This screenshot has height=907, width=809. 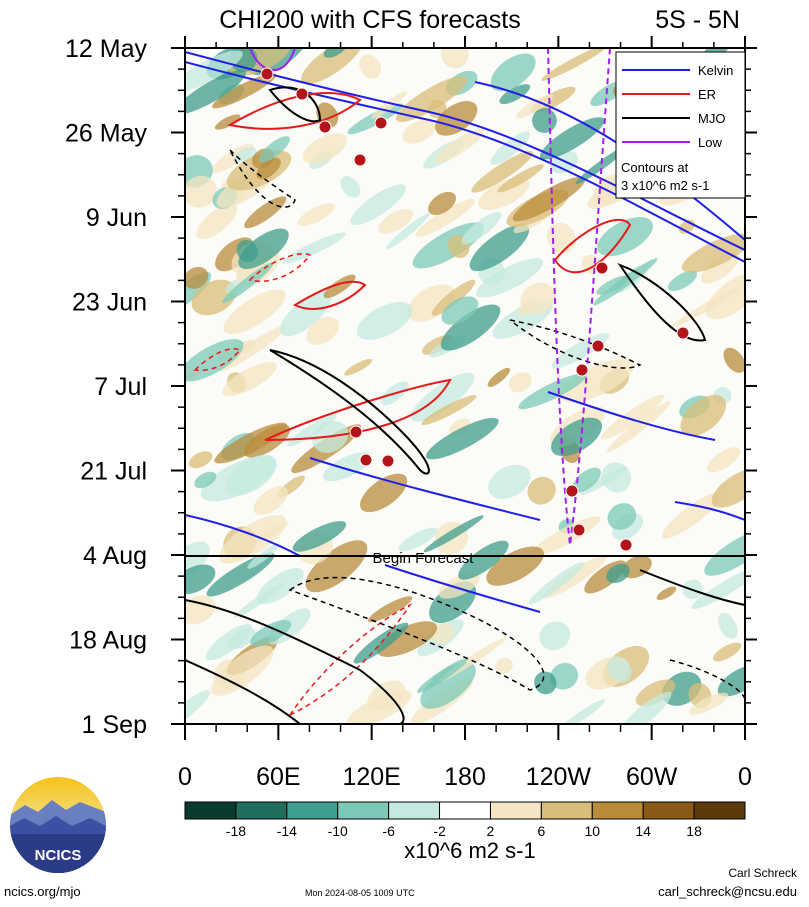 What do you see at coordinates (694, 831) in the screenshot?
I see `colorbar-tick-label: 18` at bounding box center [694, 831].